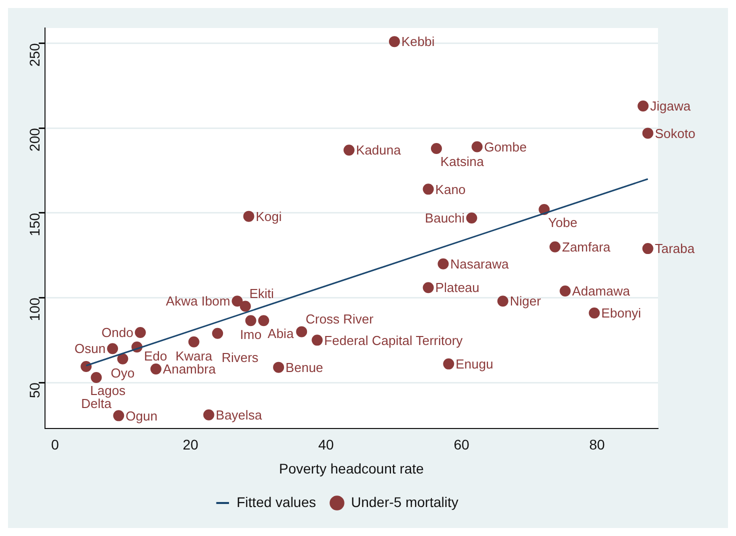 This screenshot has width=736, height=536. Describe the element at coordinates (462, 444) in the screenshot. I see `x-tick-label: 60` at that location.